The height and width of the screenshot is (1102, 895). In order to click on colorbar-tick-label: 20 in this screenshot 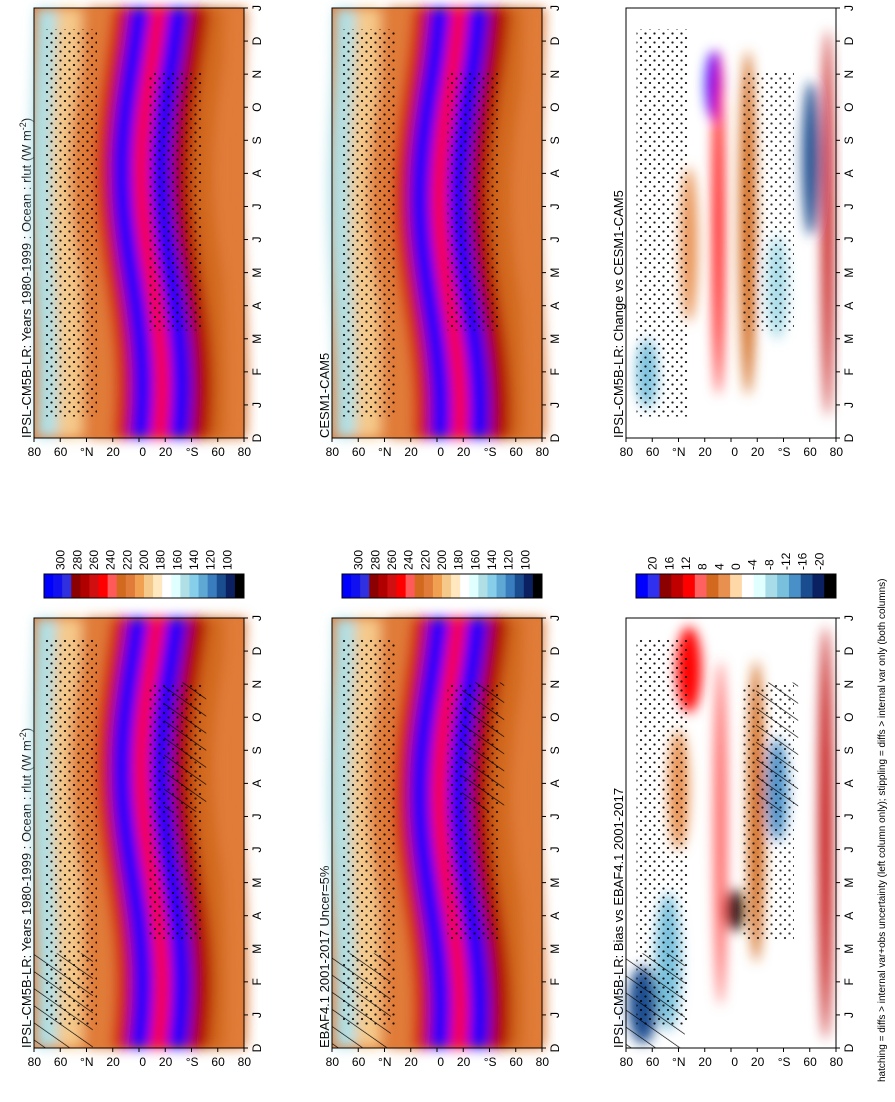, I will do `click(653, 563)`.